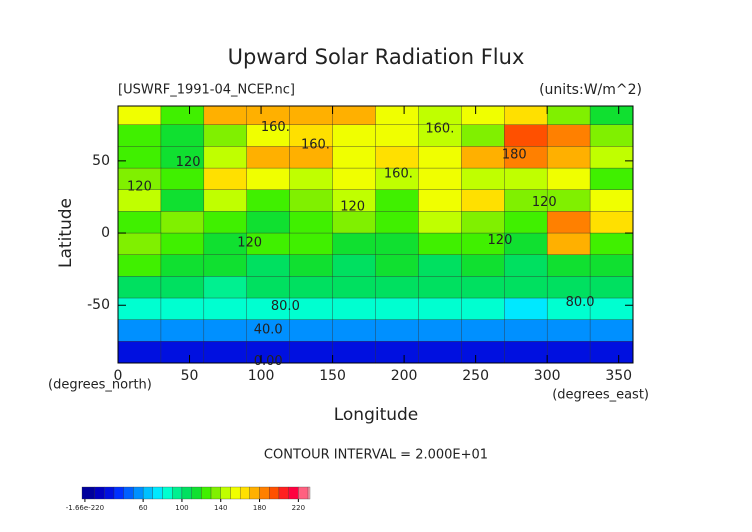 The height and width of the screenshot is (532, 752). Describe the element at coordinates (206, 90) in the screenshot. I see `file-label: [USWRF_1991-04_NCEP.nc]` at that location.